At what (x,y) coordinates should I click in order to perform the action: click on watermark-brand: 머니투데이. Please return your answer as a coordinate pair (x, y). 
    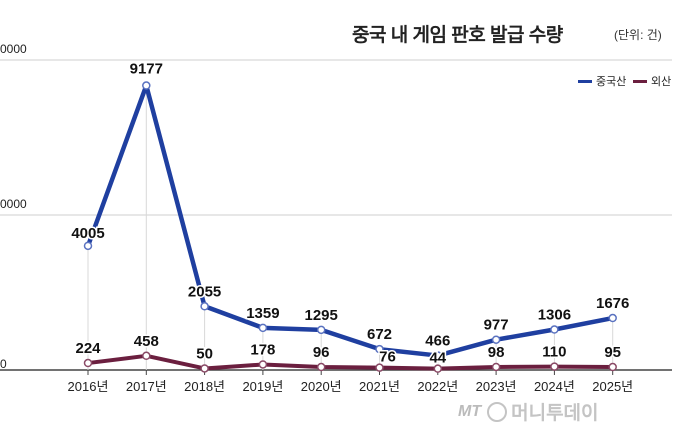
    Looking at the image, I should click on (555, 413).